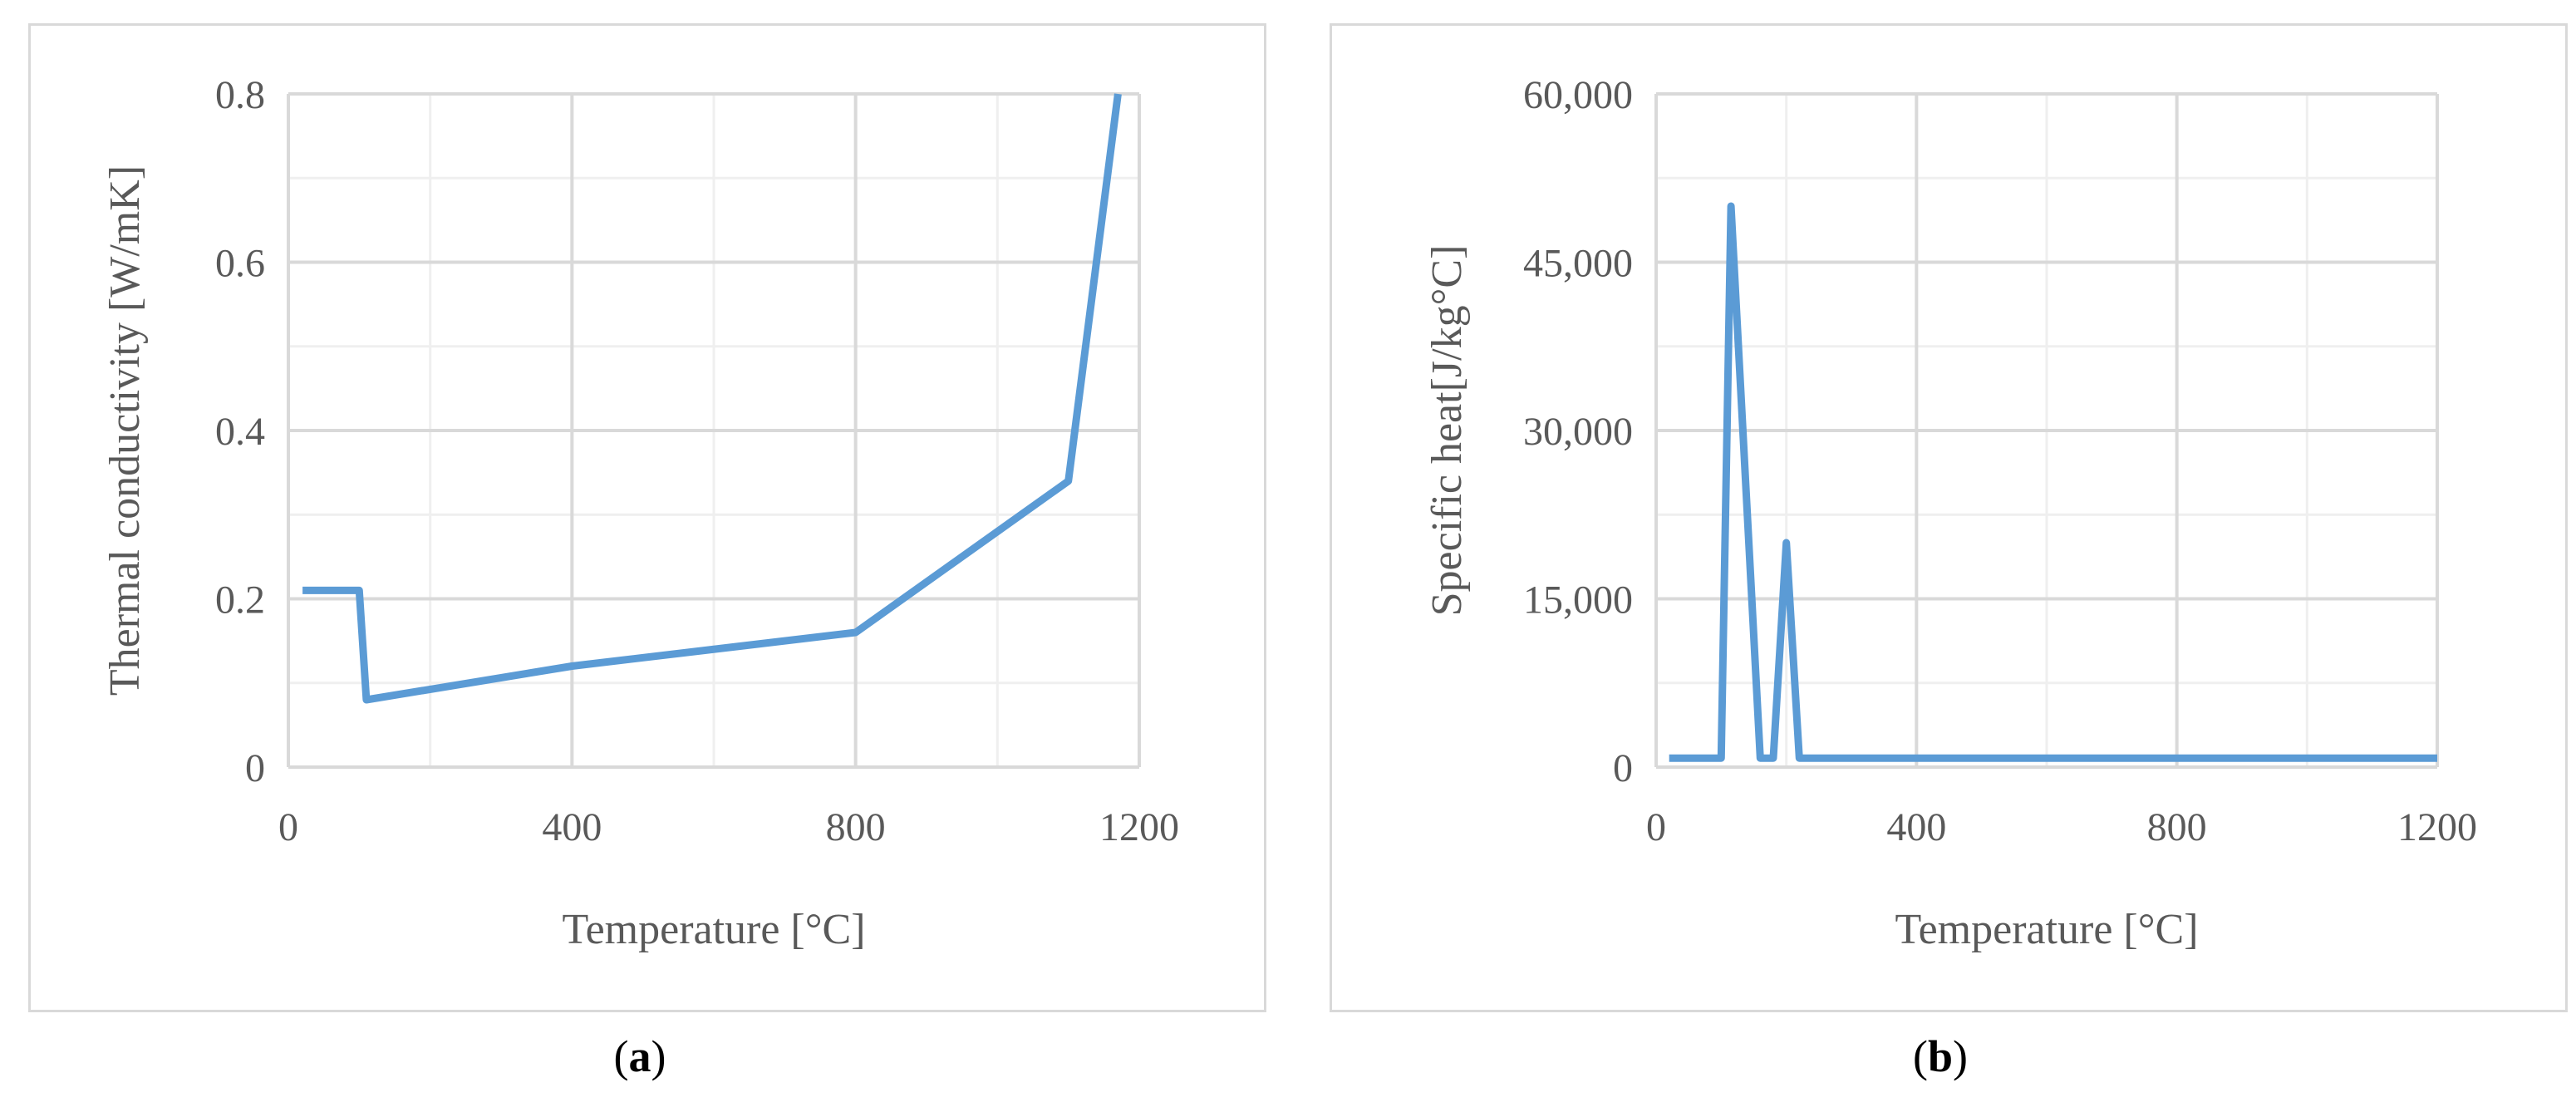 The width and height of the screenshot is (2576, 1112). Describe the element at coordinates (572, 827) in the screenshot. I see `chart-a-x-tick-label: 400` at that location.